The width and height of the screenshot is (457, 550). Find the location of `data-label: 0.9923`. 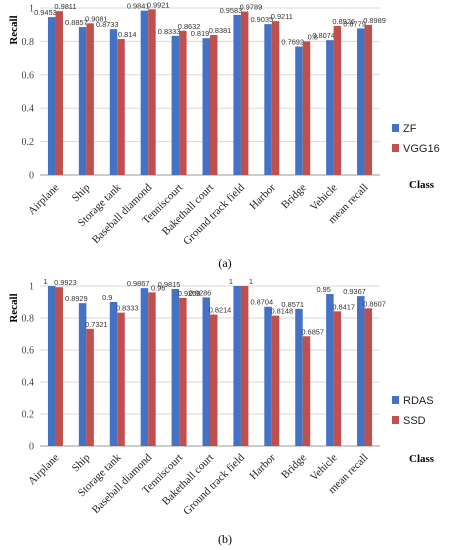

data-label: 0.9923 is located at coordinates (65, 282).